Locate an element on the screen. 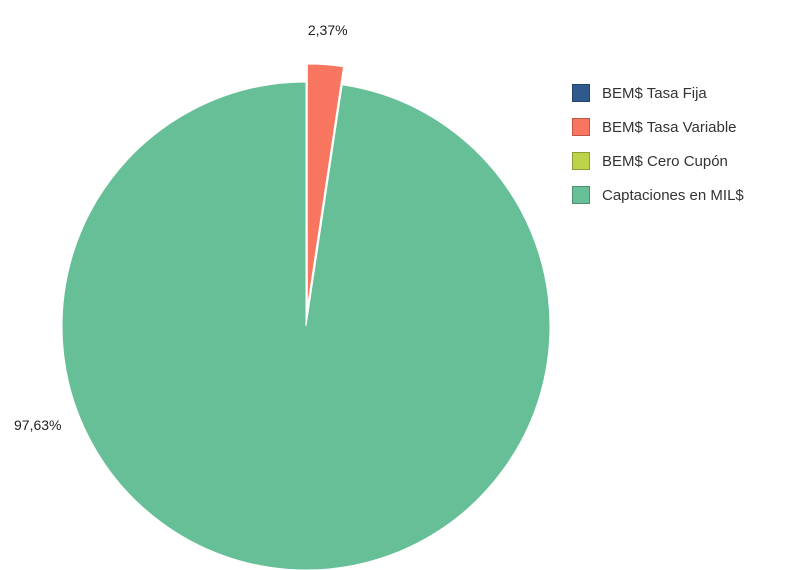 This screenshot has height=570, width=785. legend-label: BEM$ Cero Cupón is located at coordinates (665, 161).